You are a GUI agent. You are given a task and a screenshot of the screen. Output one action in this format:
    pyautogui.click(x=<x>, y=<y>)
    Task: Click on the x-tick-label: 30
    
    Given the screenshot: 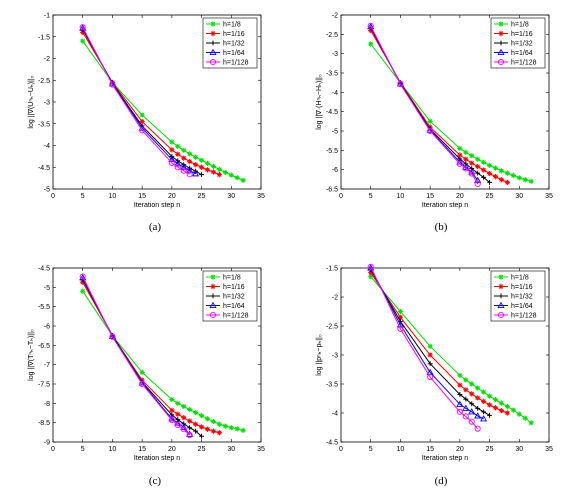 What is the action you would take?
    pyautogui.click(x=231, y=449)
    